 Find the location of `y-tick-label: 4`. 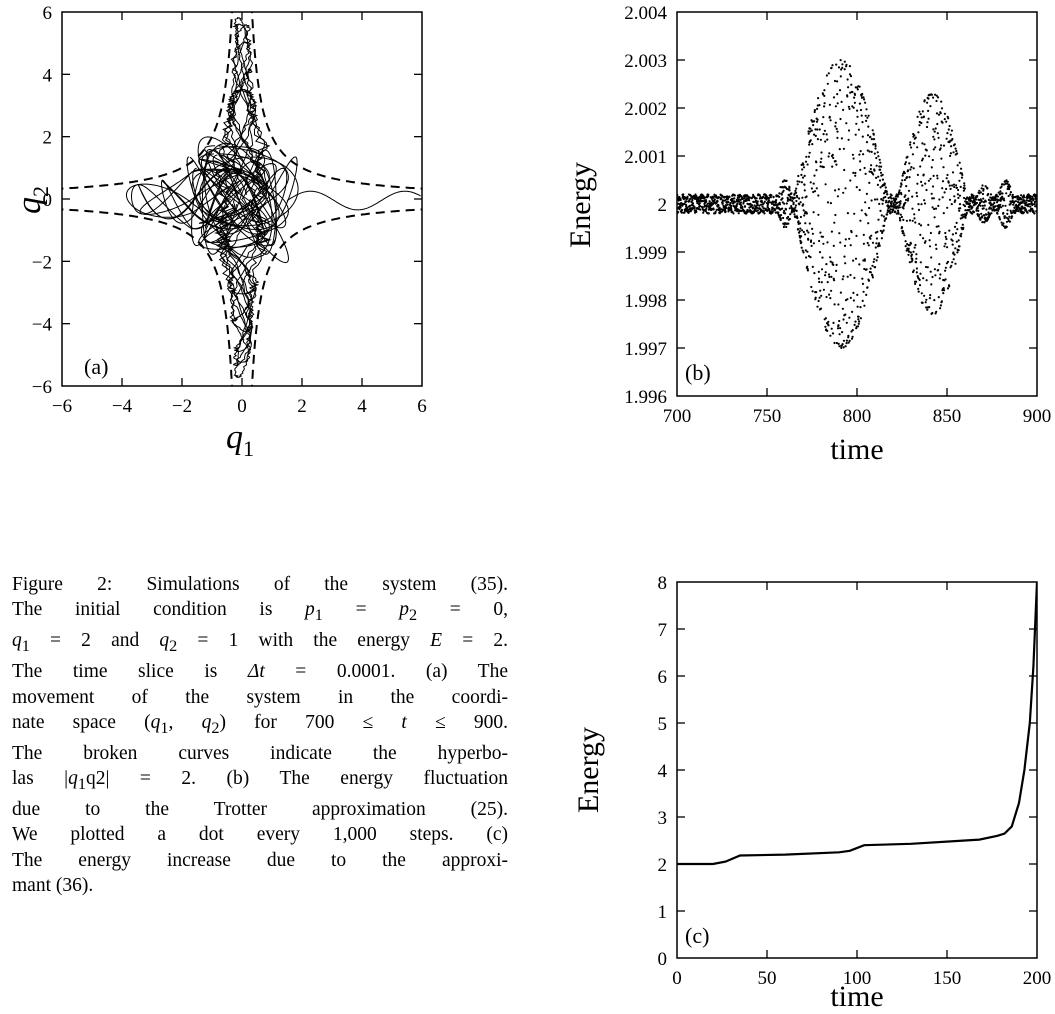

y-tick-label: 4 is located at coordinates (663, 771).